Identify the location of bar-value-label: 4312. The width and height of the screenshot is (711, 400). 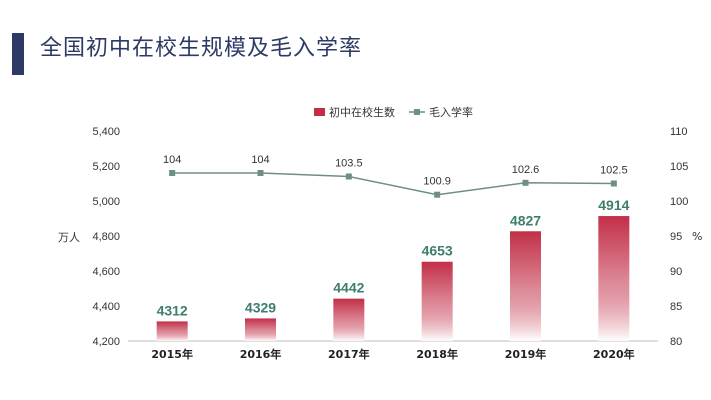
(172, 310).